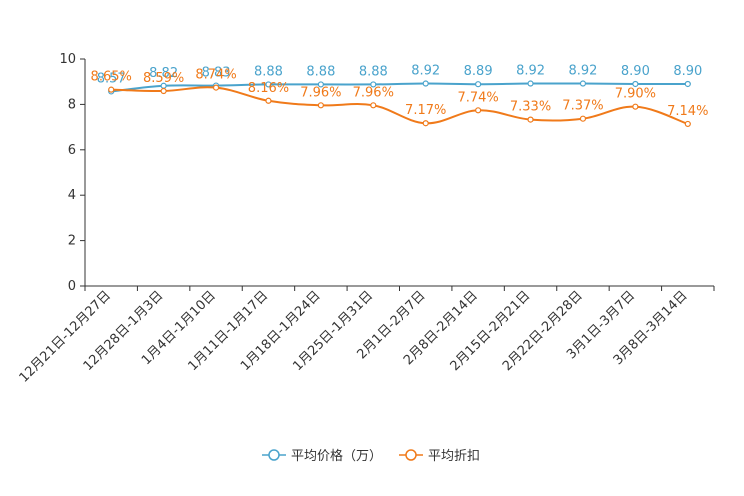  What do you see at coordinates (582, 106) in the screenshot?
I see `data-label: 7.37%` at bounding box center [582, 106].